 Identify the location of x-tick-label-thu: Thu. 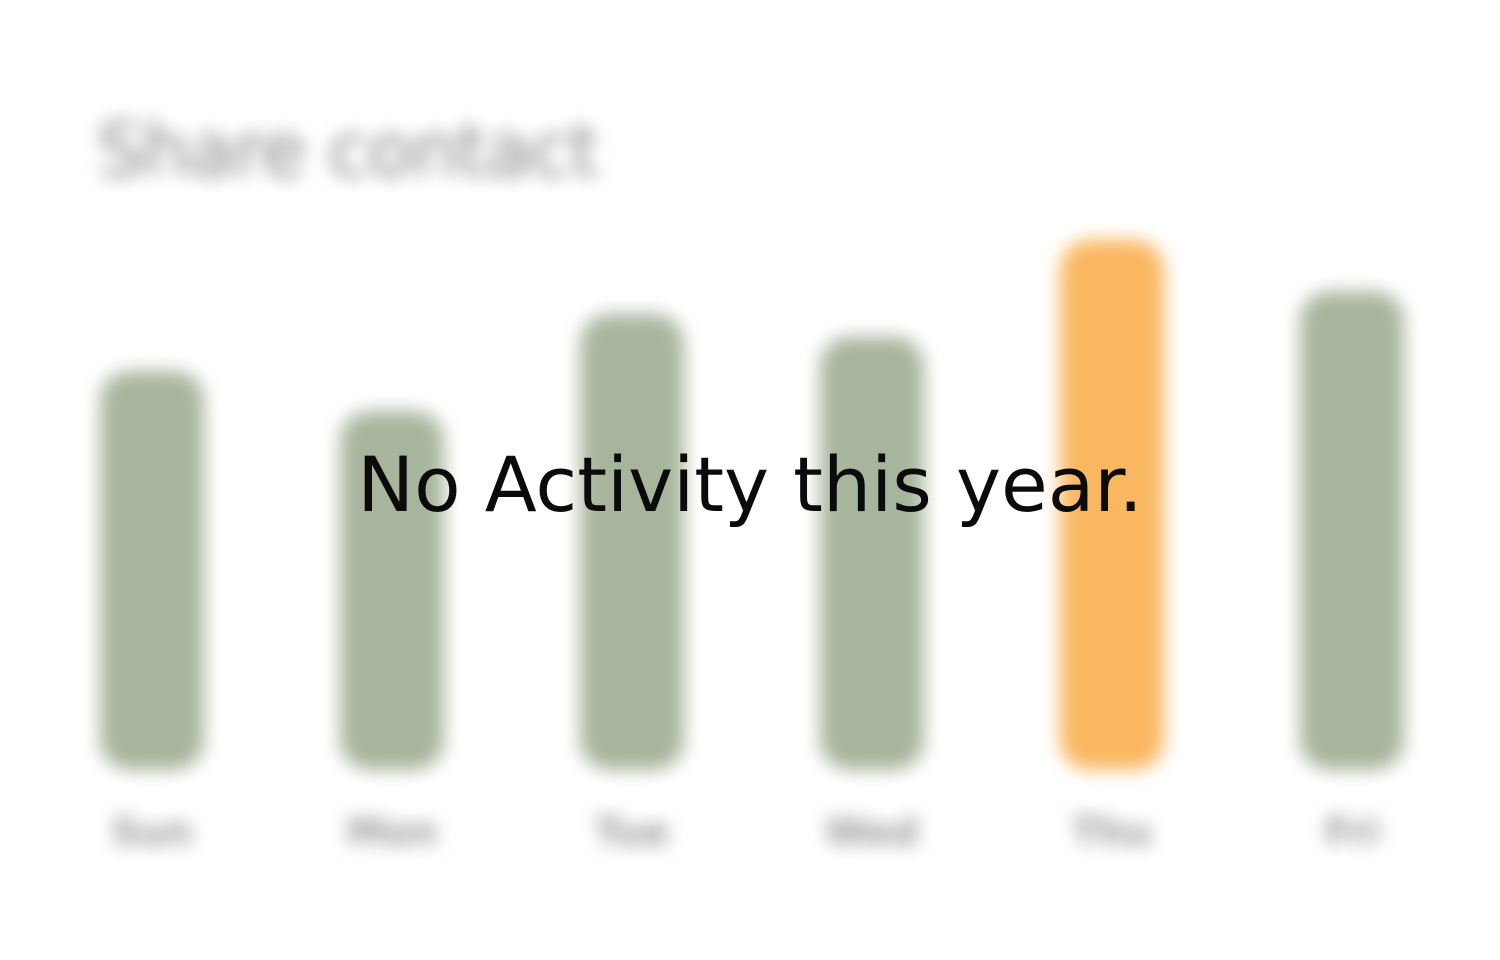
(1112, 832).